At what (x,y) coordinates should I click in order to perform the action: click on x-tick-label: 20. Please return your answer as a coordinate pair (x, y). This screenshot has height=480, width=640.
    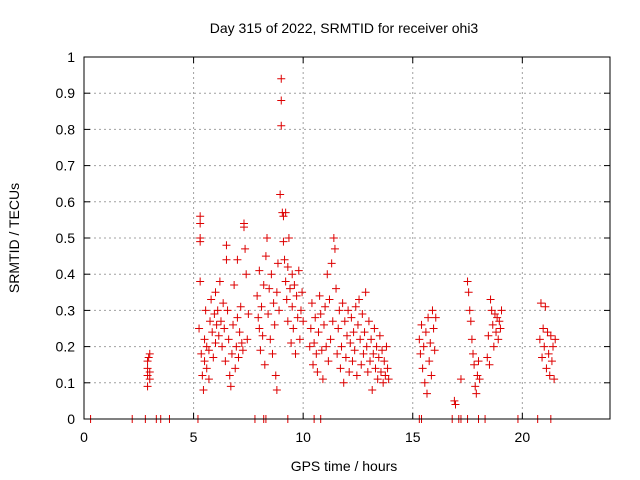
    Looking at the image, I should click on (523, 437).